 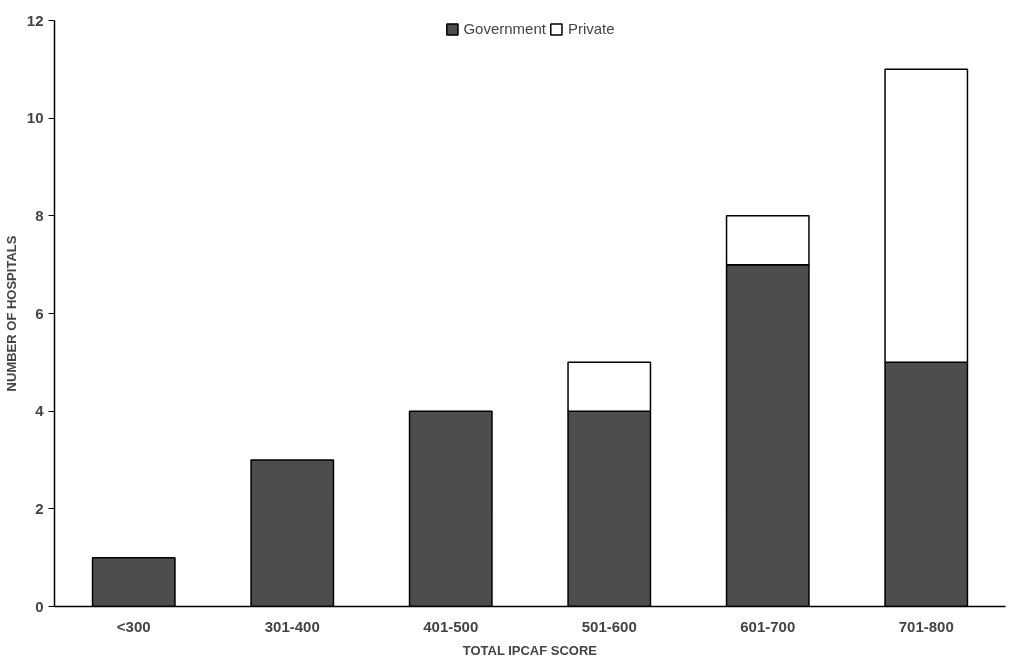 I want to click on legend-label: Government, so click(x=504, y=28).